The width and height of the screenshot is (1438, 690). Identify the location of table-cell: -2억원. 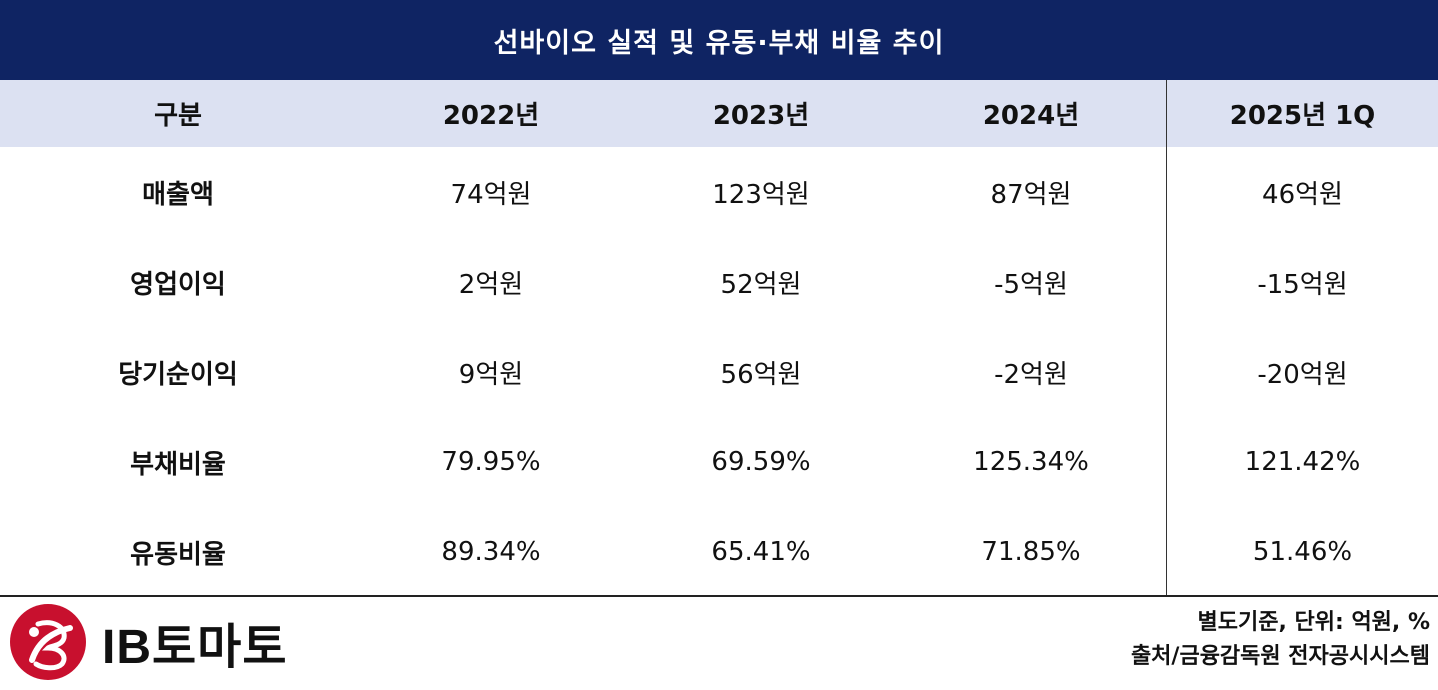
(1031, 374).